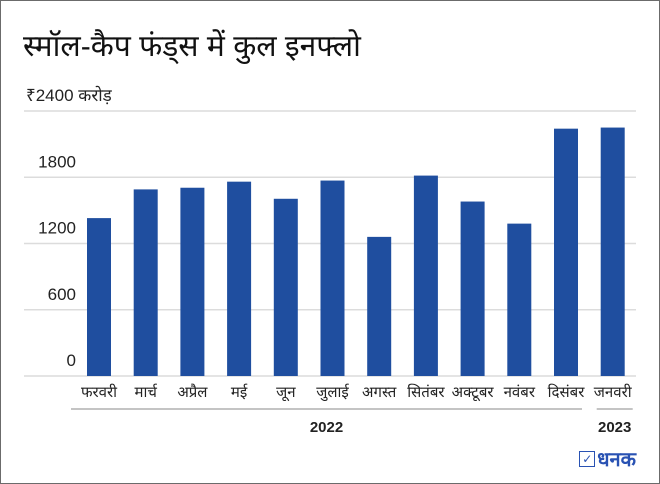 This screenshot has width=660, height=484. Describe the element at coordinates (473, 393) in the screenshot. I see `x-tick-label: अक्टूबर` at that location.